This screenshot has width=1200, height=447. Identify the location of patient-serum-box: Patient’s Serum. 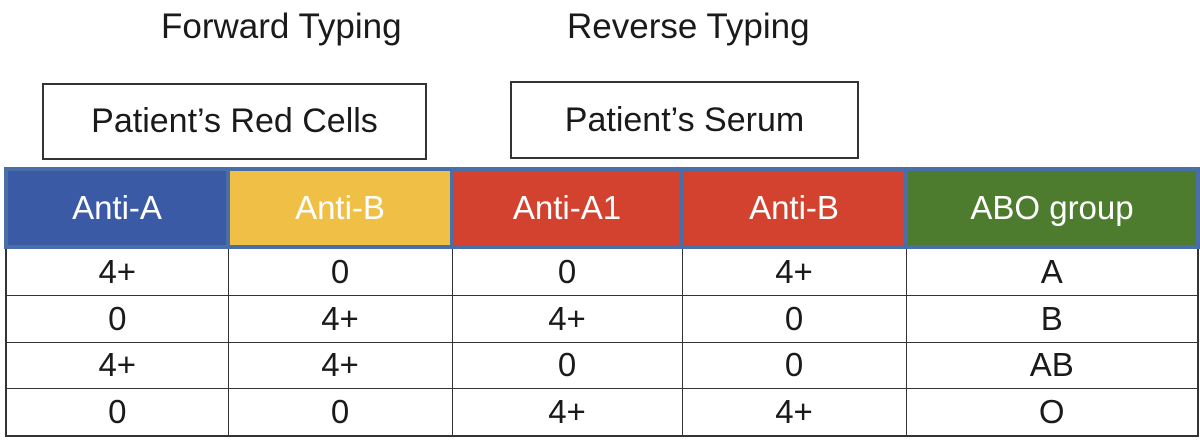
(684, 120).